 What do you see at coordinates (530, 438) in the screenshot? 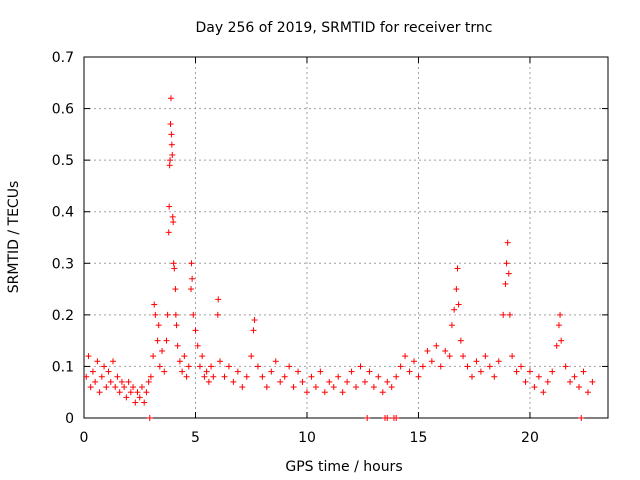
I see `x-tick-label: 20` at bounding box center [530, 438].